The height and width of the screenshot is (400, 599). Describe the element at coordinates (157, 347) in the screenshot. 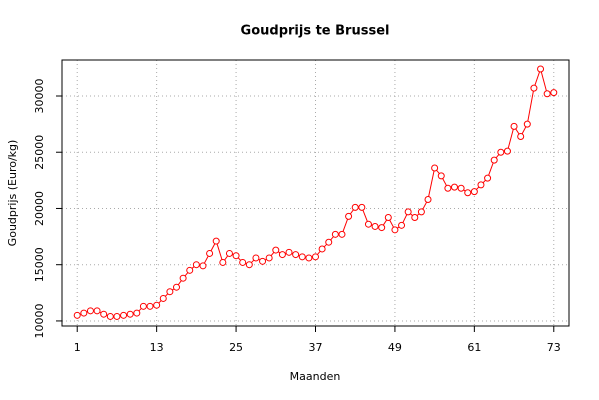

I see `x-tick-label: 13` at that location.